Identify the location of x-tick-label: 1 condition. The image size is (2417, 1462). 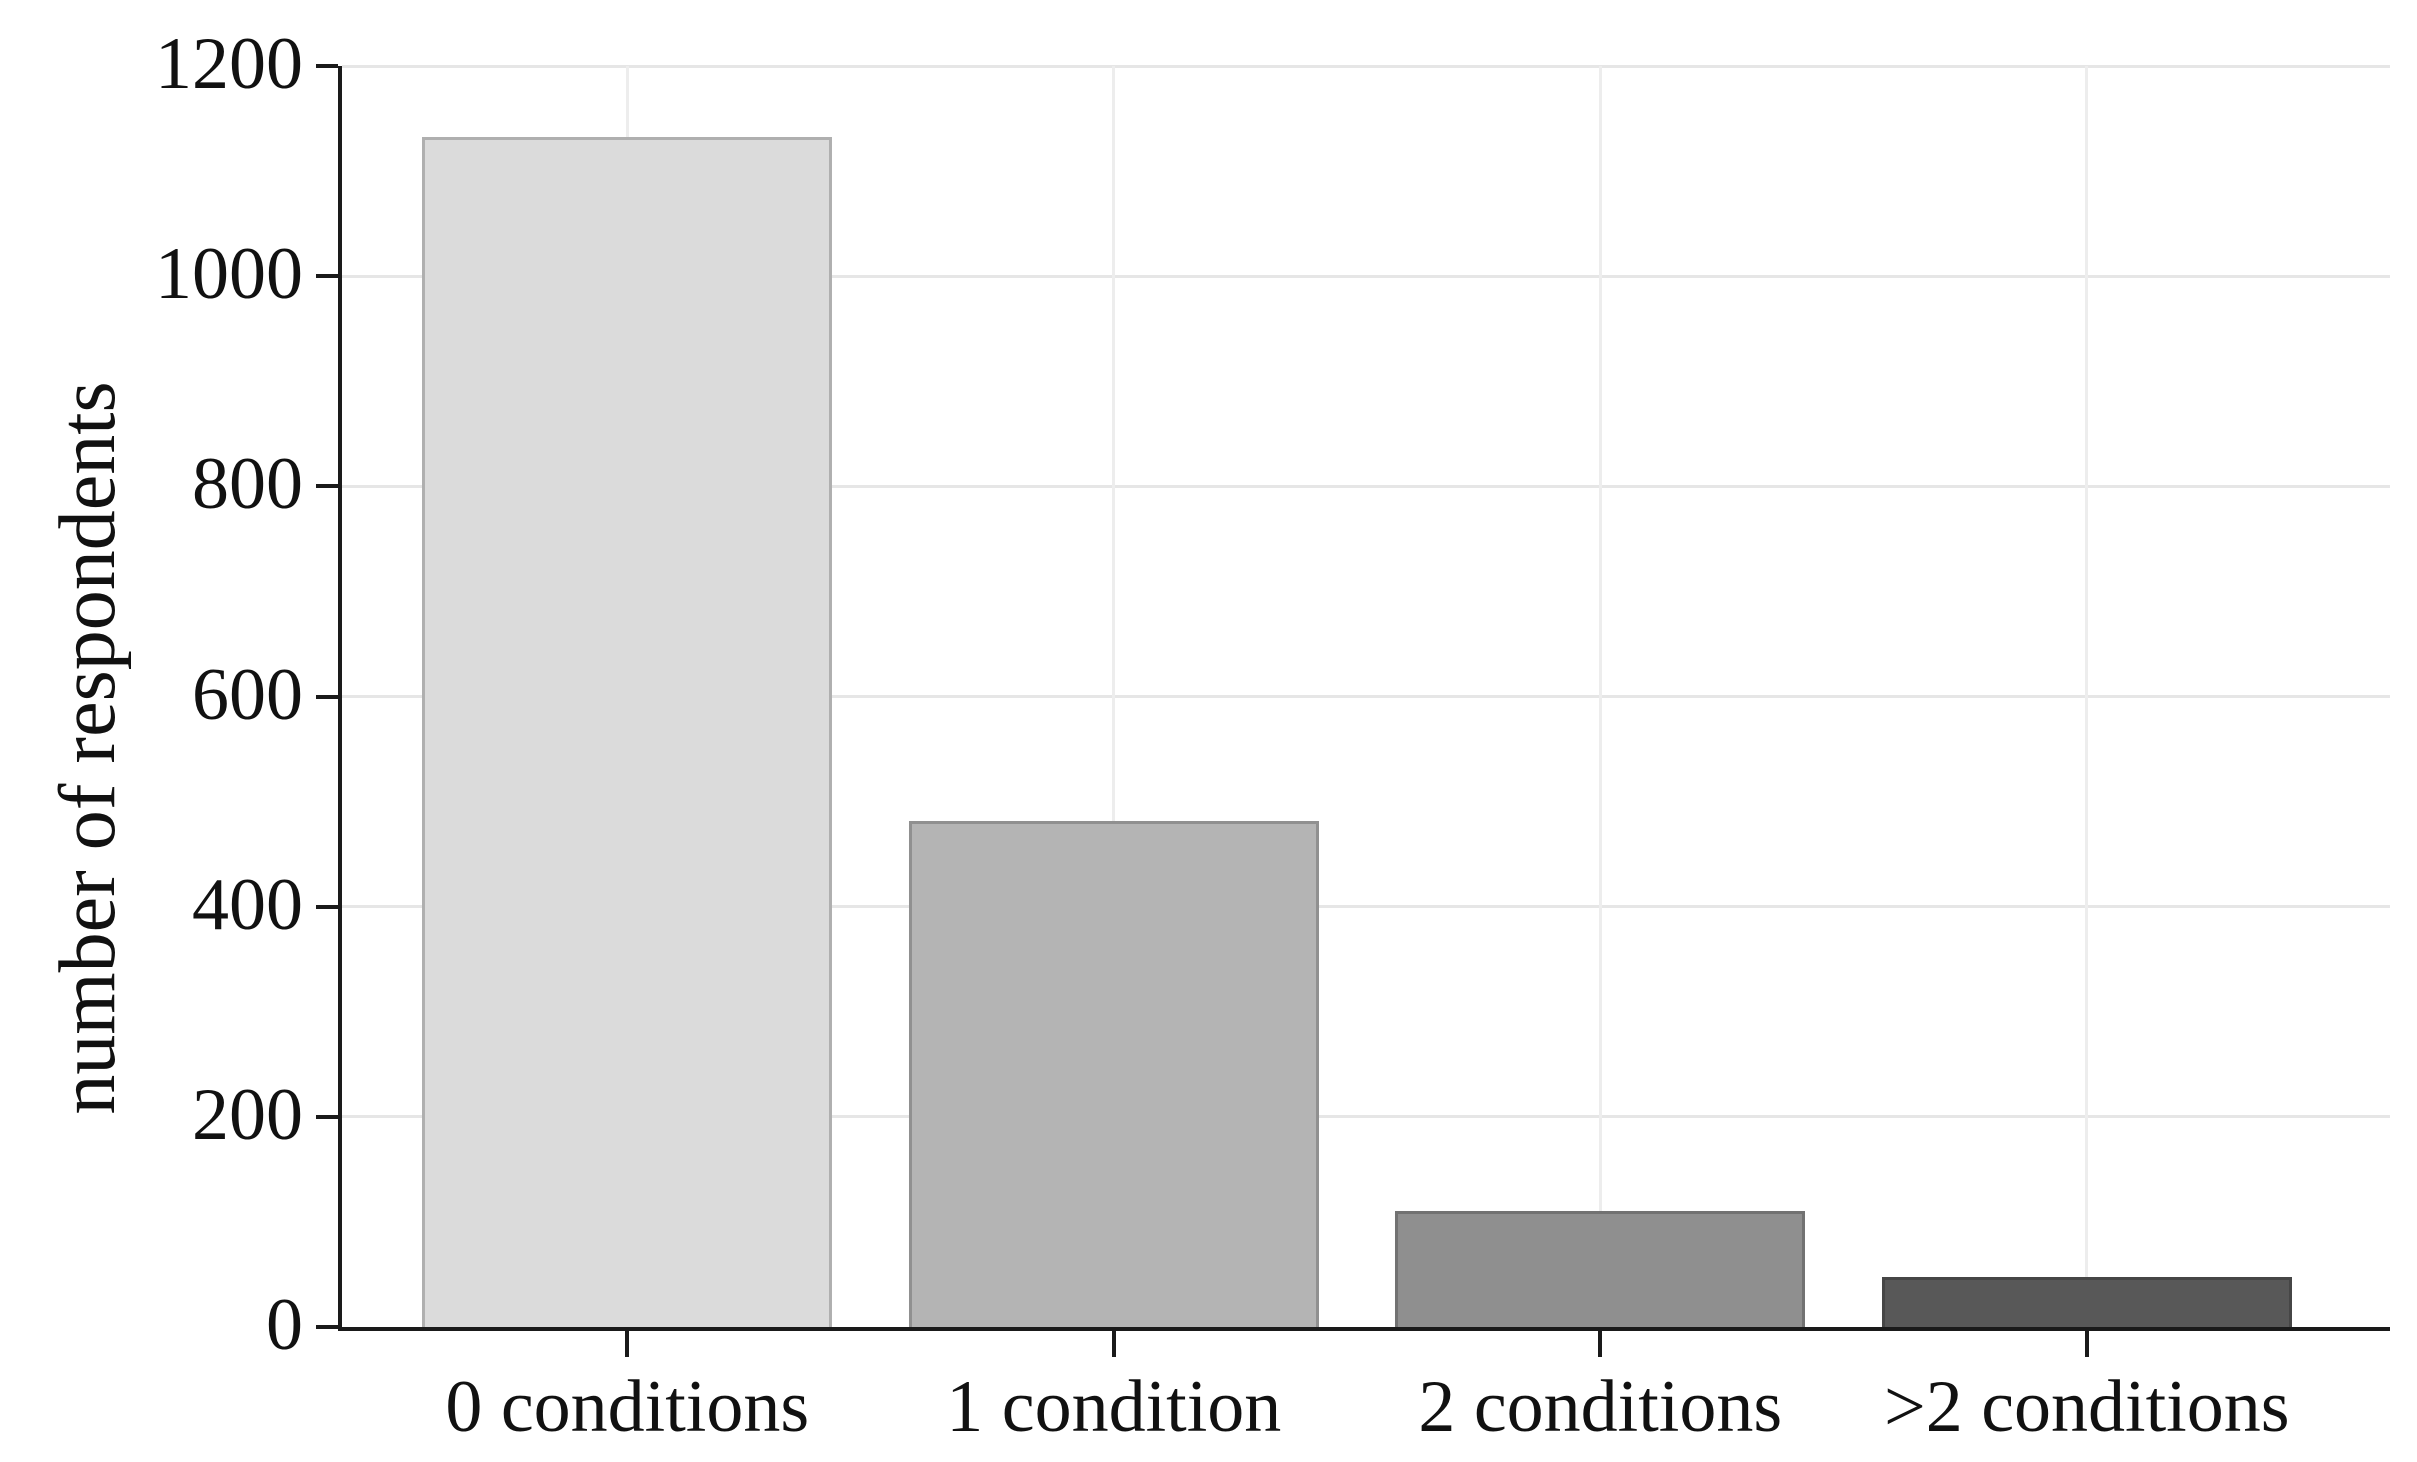
(1114, 1407).